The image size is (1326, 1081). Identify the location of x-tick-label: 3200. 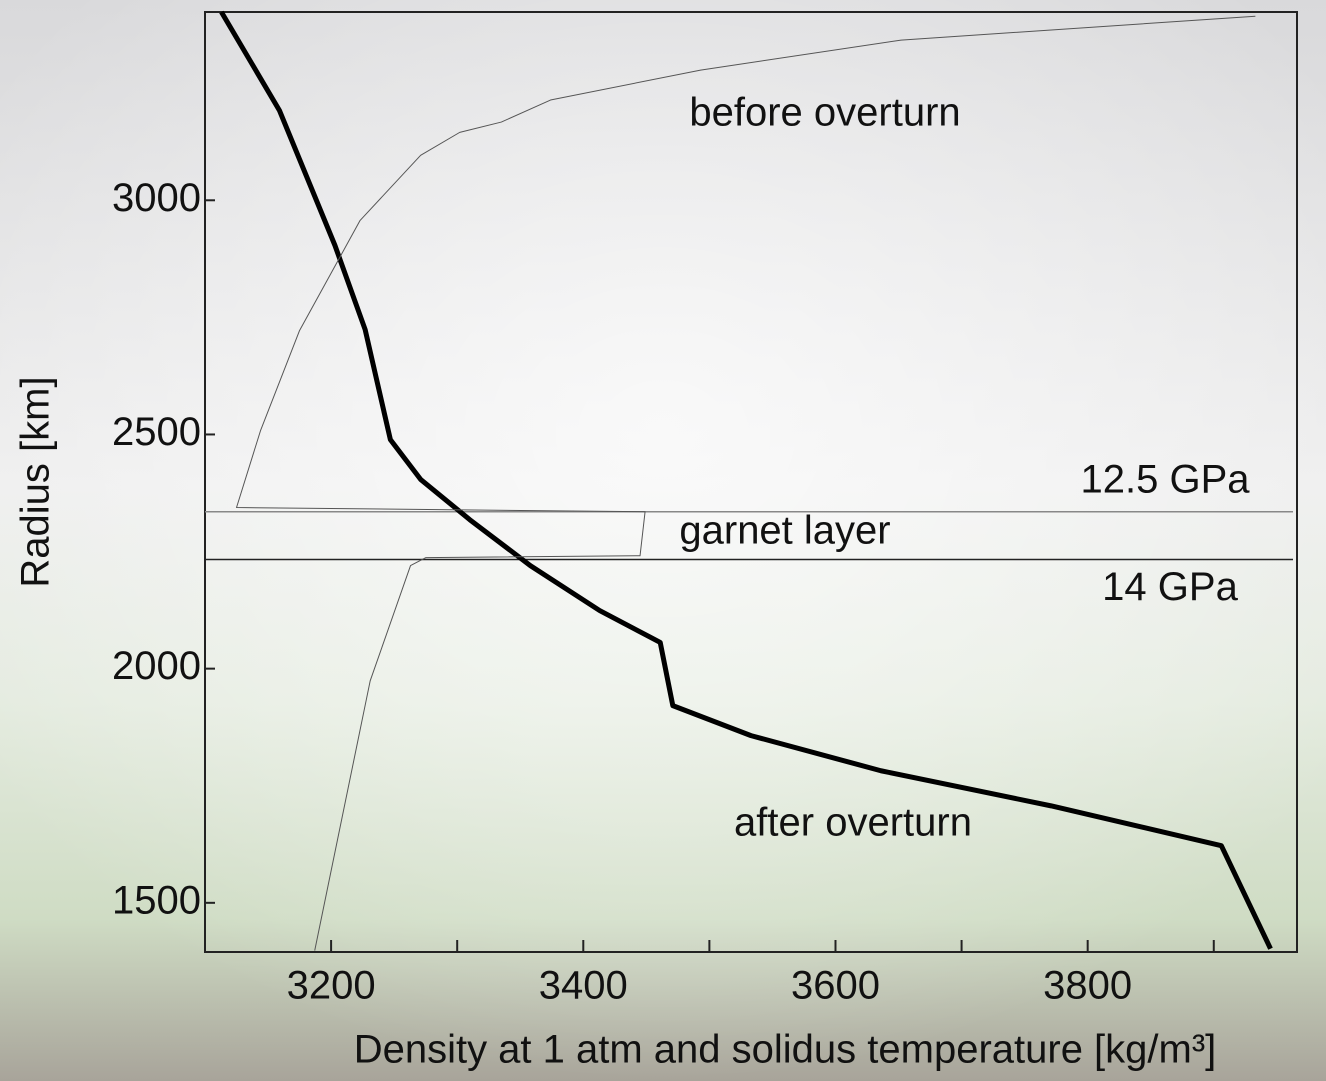
(331, 986).